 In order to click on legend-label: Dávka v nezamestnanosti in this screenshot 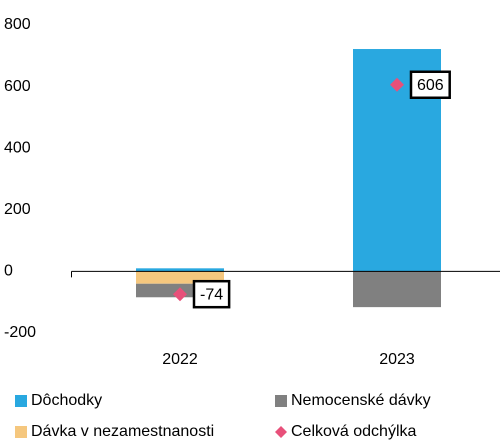, I will do `click(122, 431)`.